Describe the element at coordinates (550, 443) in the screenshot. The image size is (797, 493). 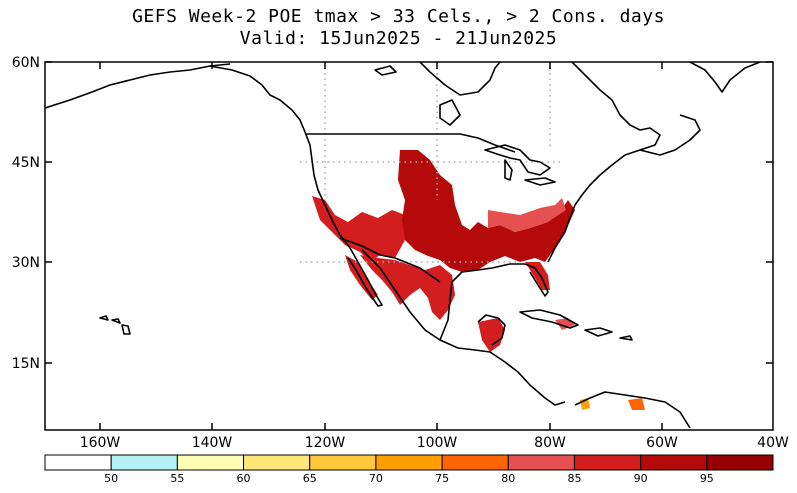
I see `lon-label-80w: 80W` at that location.